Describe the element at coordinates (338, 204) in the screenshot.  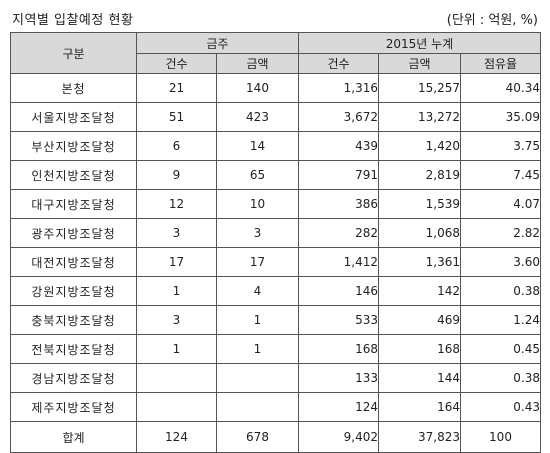
I see `row-year-count: 386` at that location.